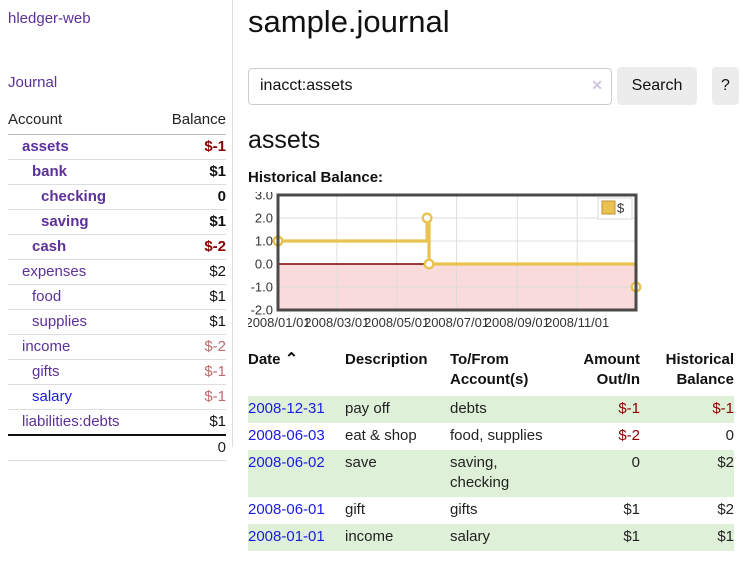 This screenshot has height=582, width=742. I want to click on transaction-row: 2008-12-31 pay off debts $-1 $-1, so click(491, 409).